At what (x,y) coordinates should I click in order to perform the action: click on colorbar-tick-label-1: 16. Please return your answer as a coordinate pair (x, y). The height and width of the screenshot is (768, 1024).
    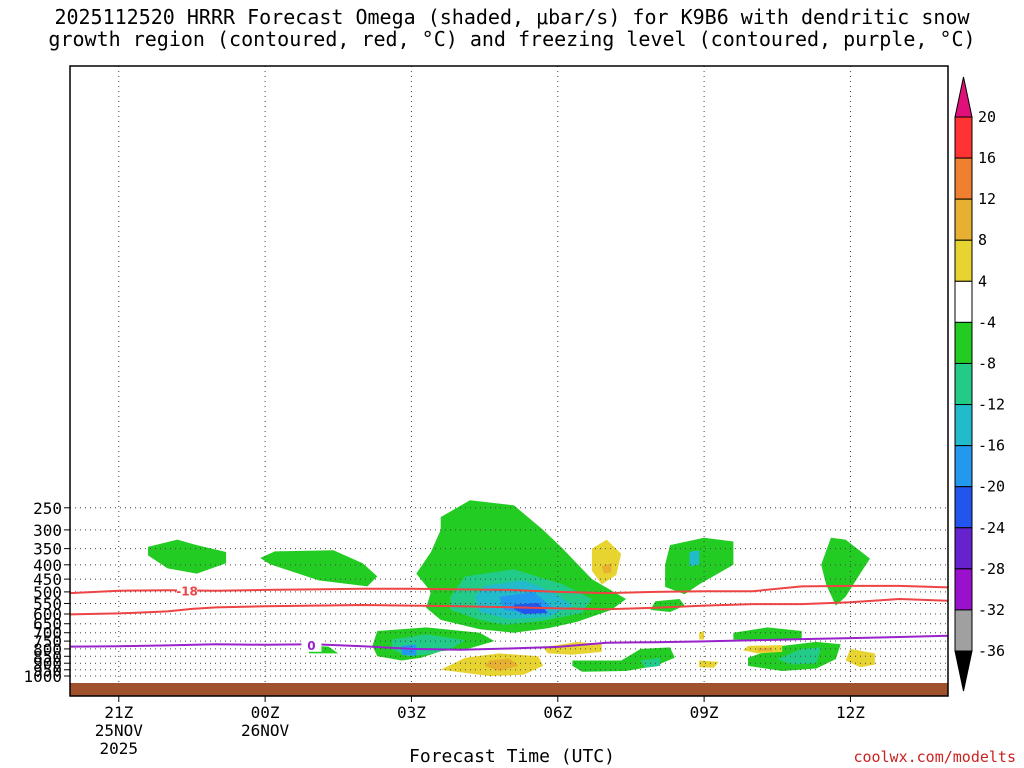
    Looking at the image, I should click on (987, 158).